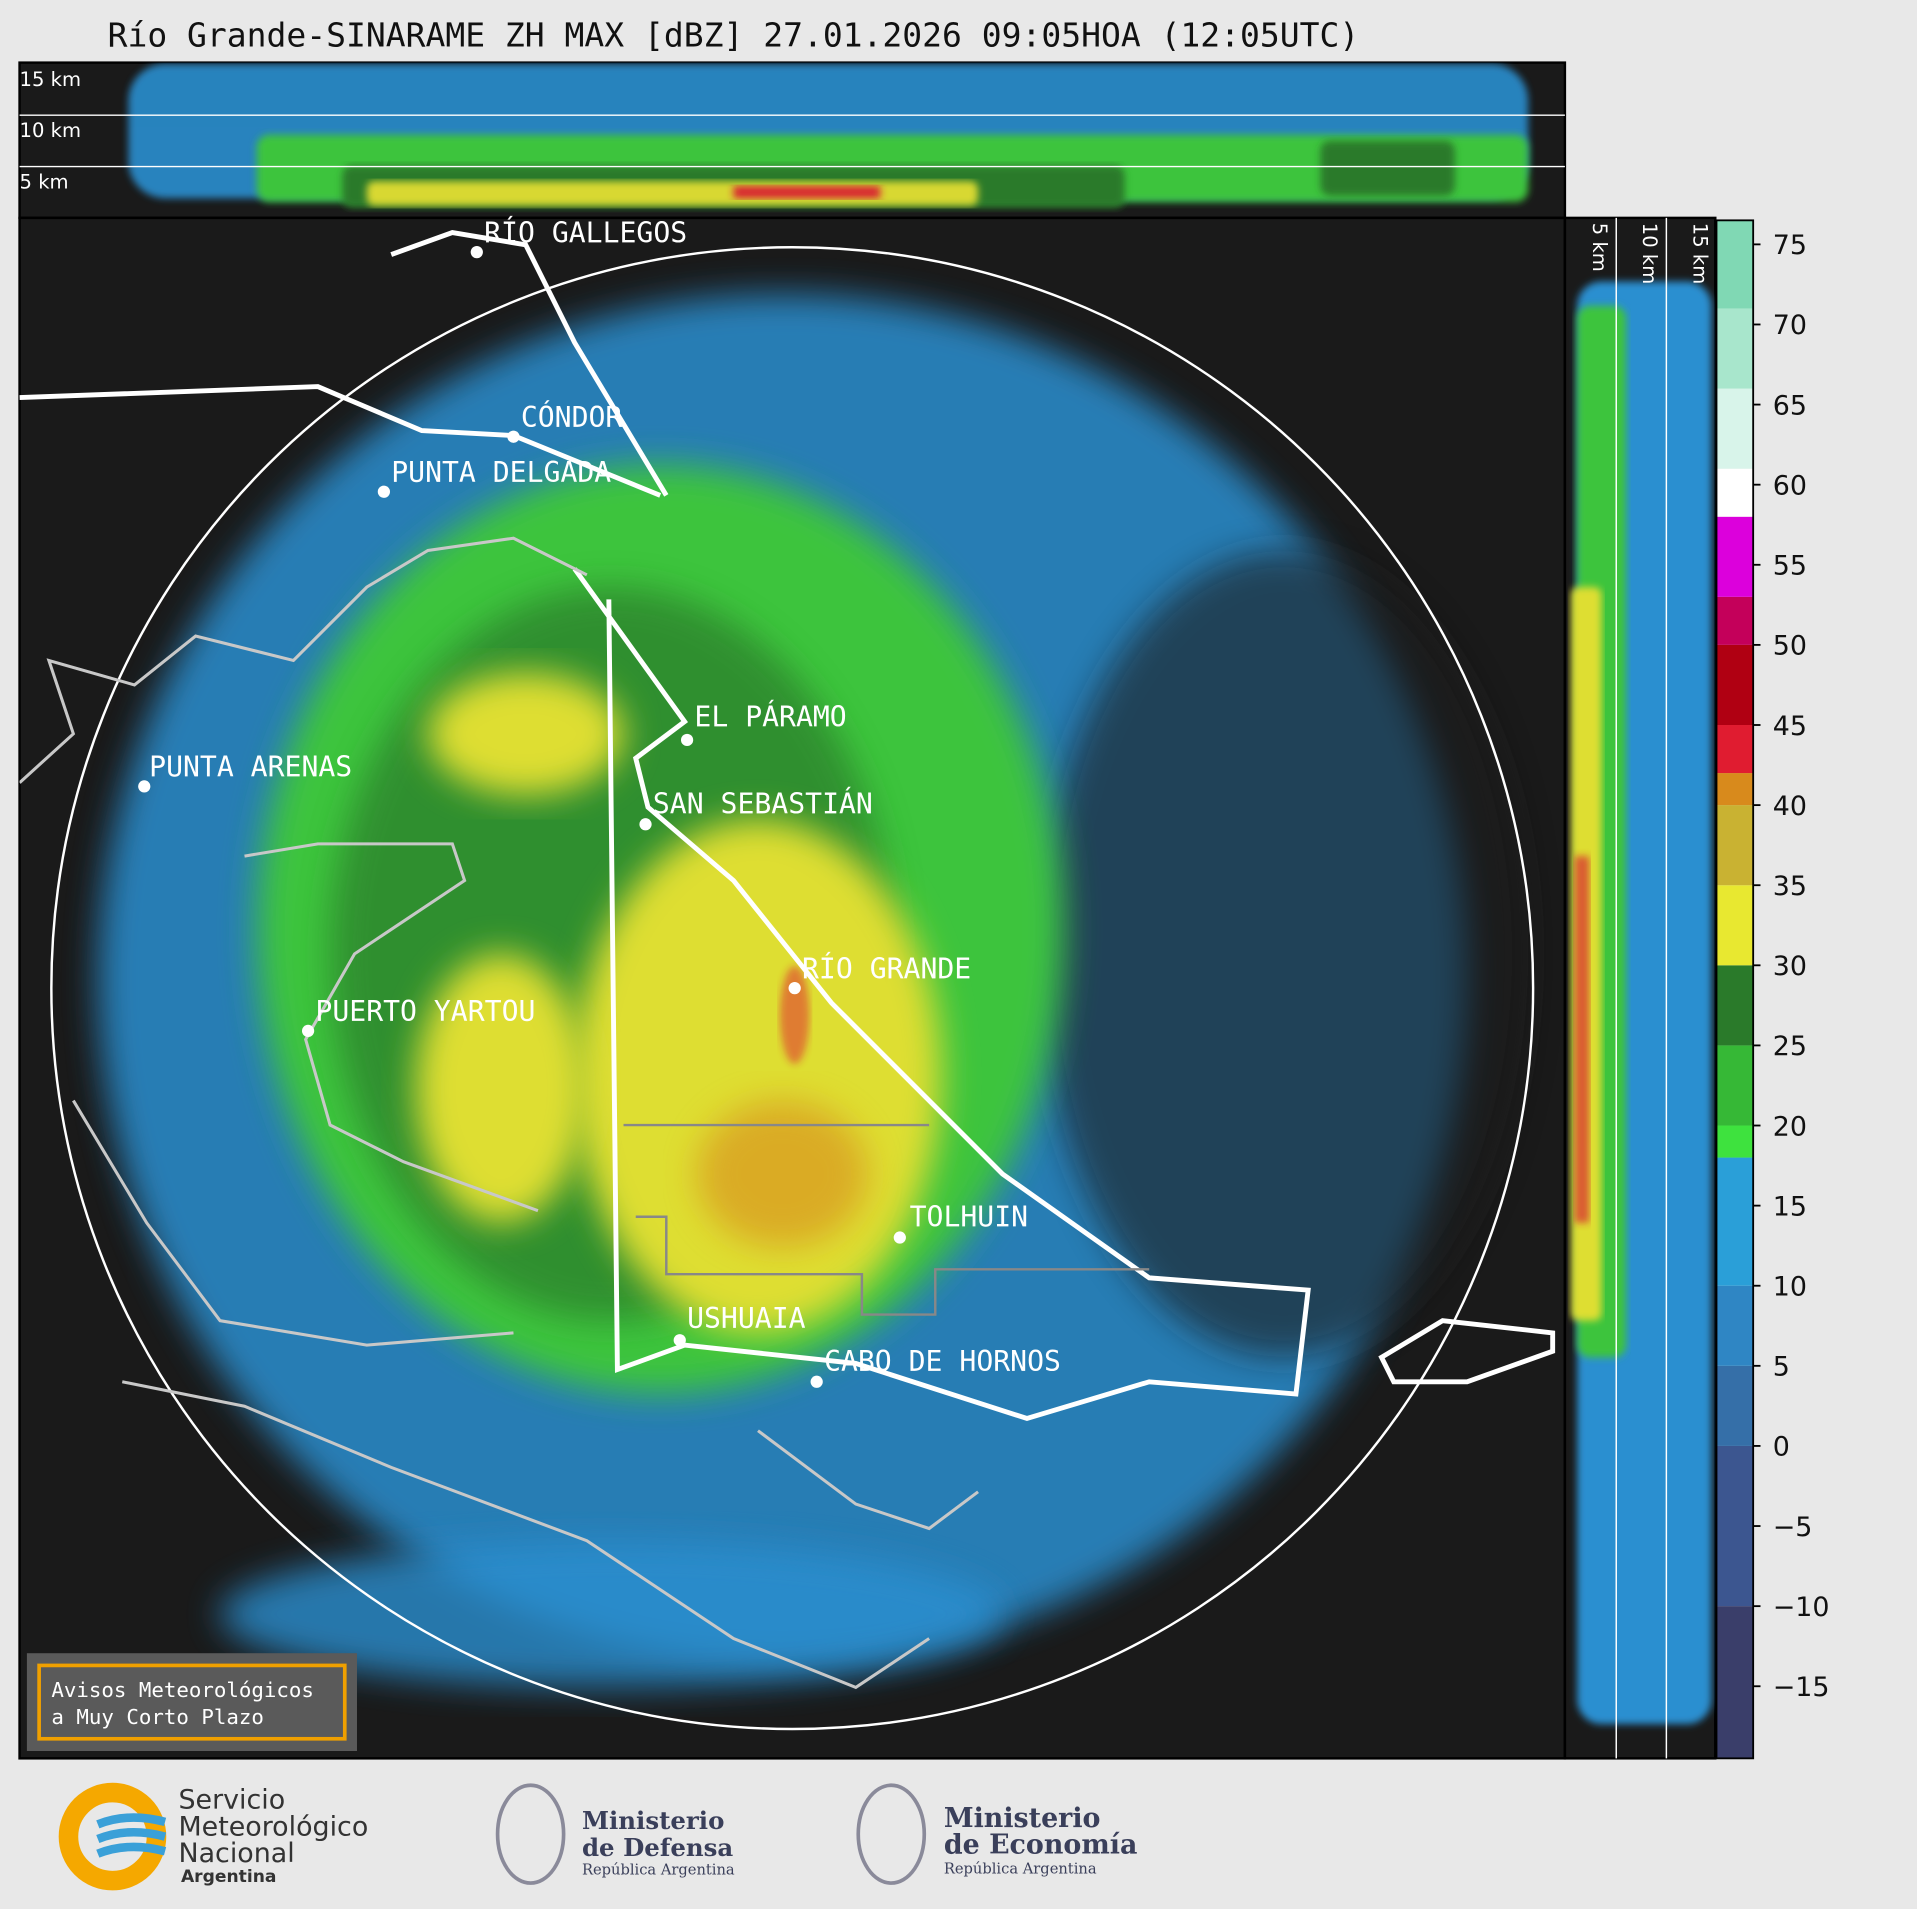  Describe the element at coordinates (1781, 1367) in the screenshot. I see `colorbar-tick-label: 5` at that location.